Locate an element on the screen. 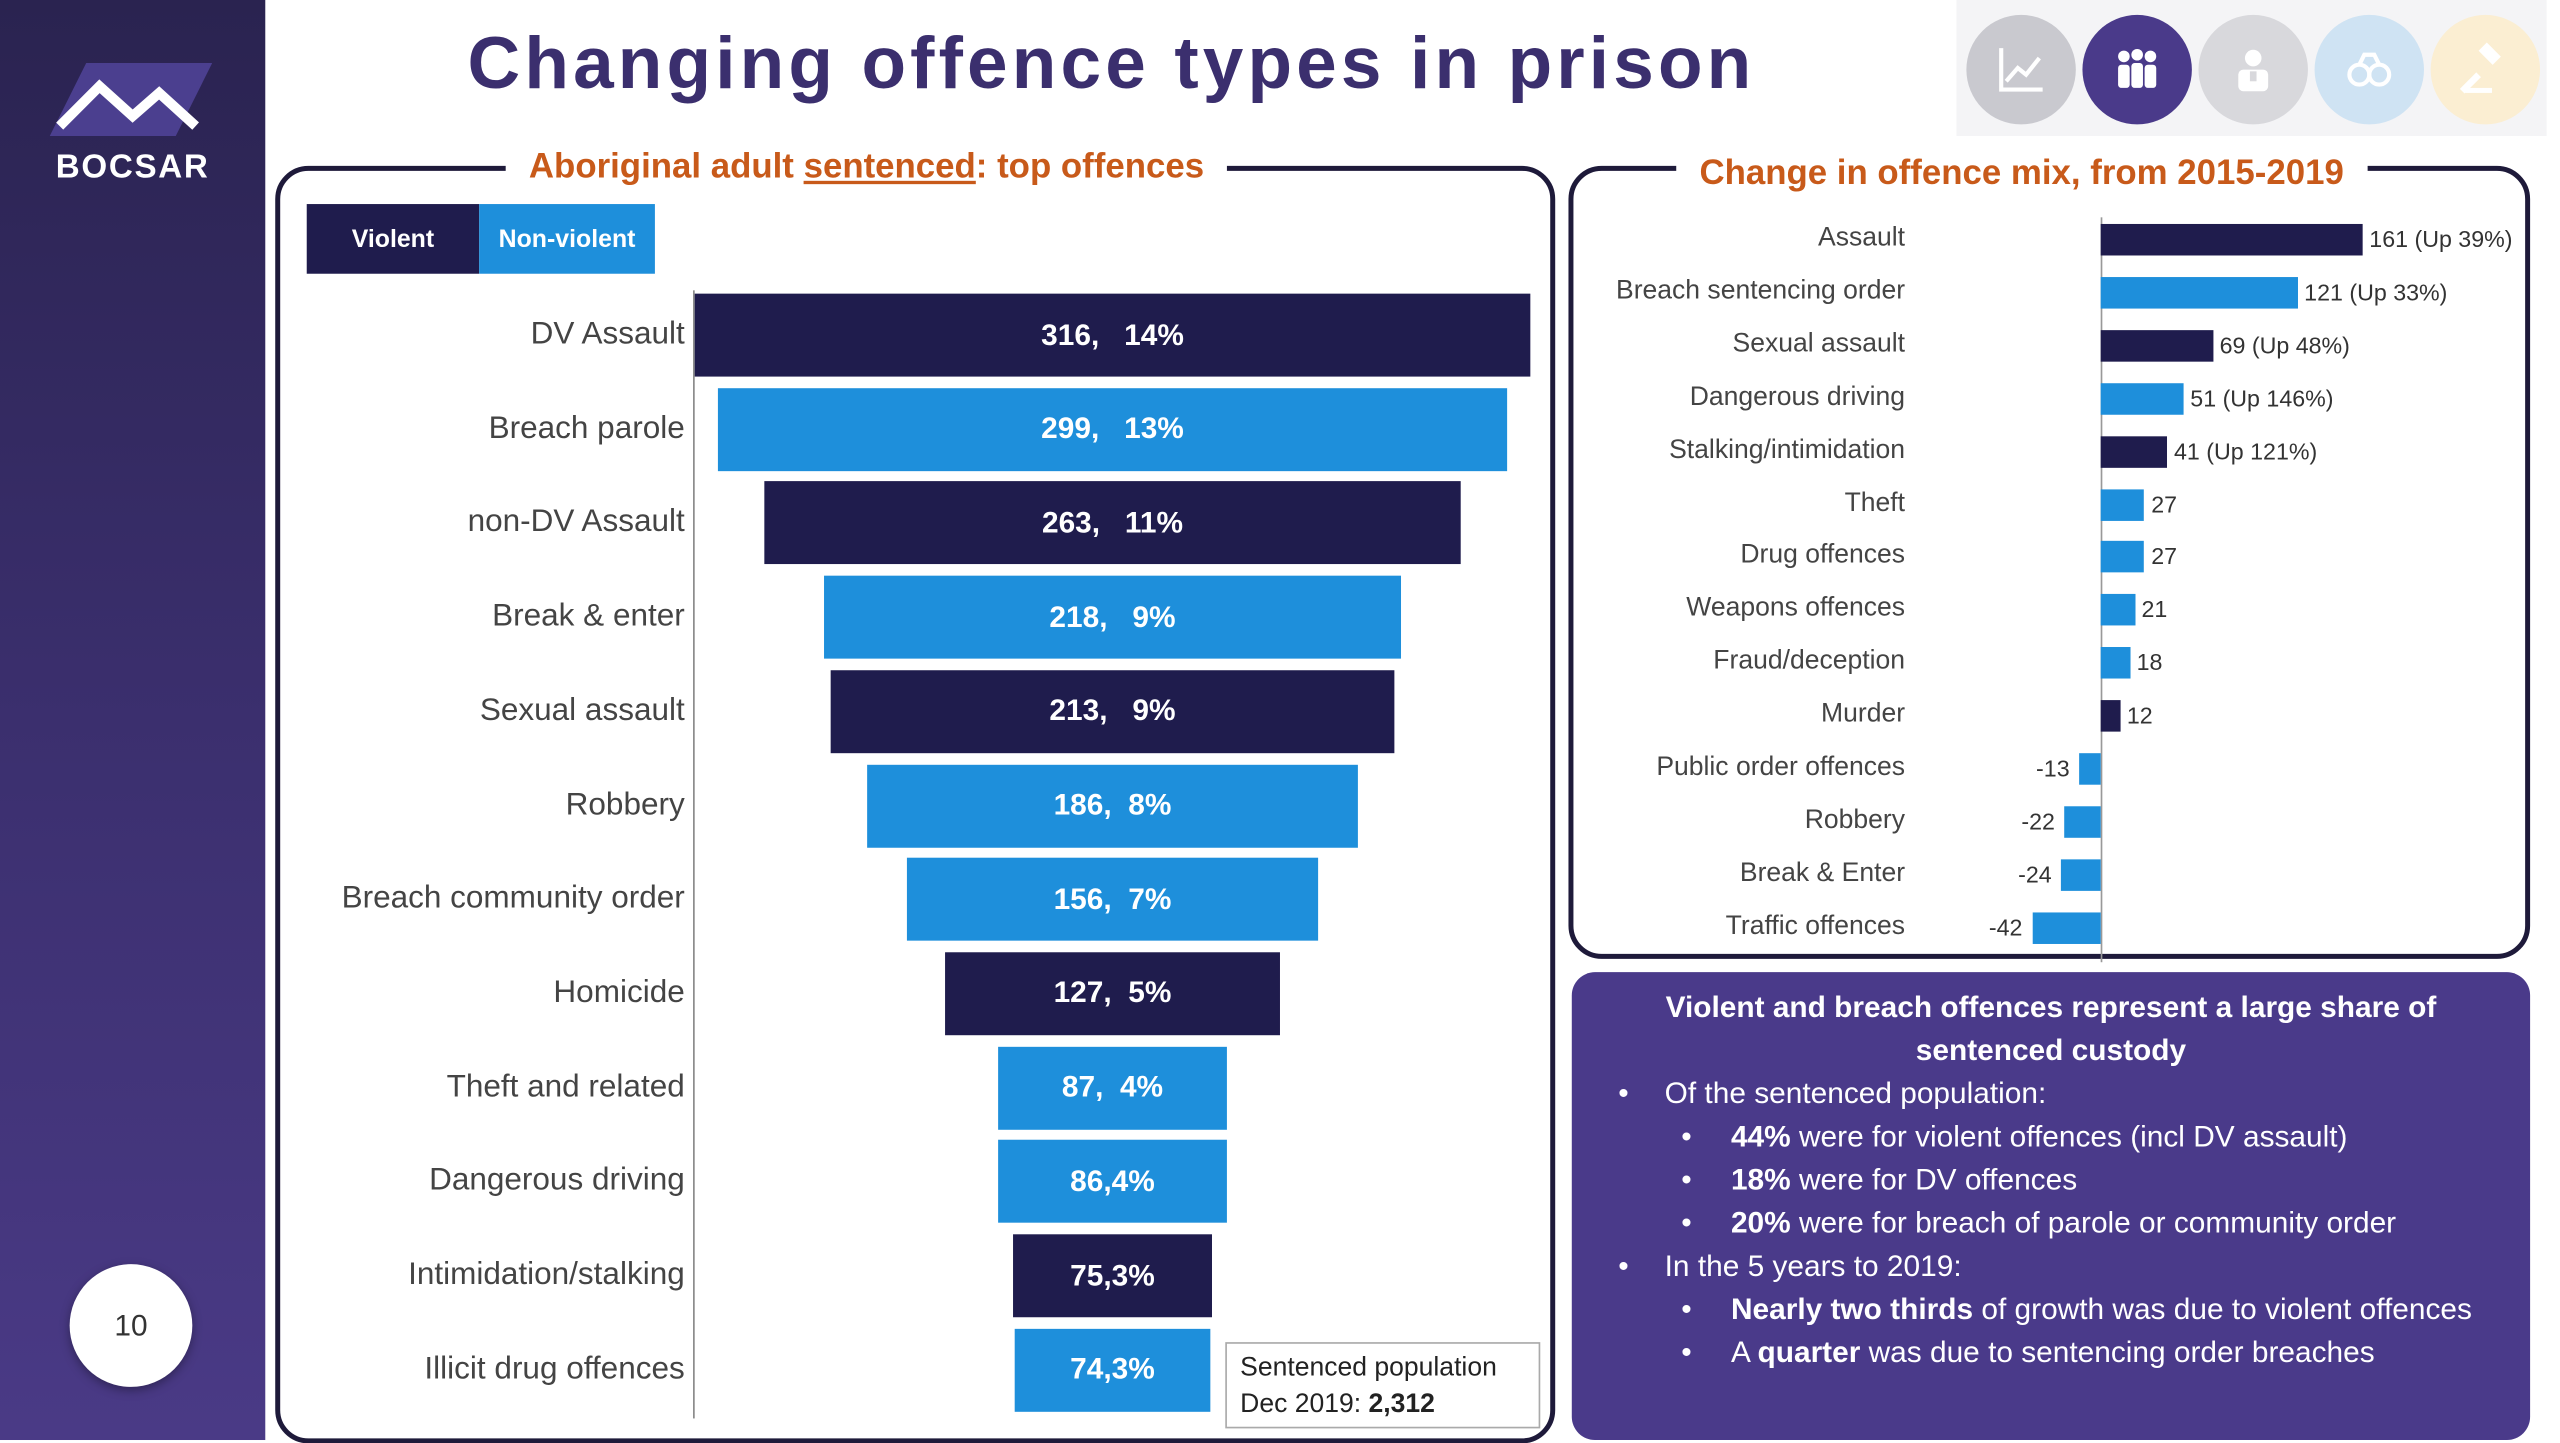 The height and width of the screenshot is (1443, 2560). nav-people-button is located at coordinates (2137, 69).